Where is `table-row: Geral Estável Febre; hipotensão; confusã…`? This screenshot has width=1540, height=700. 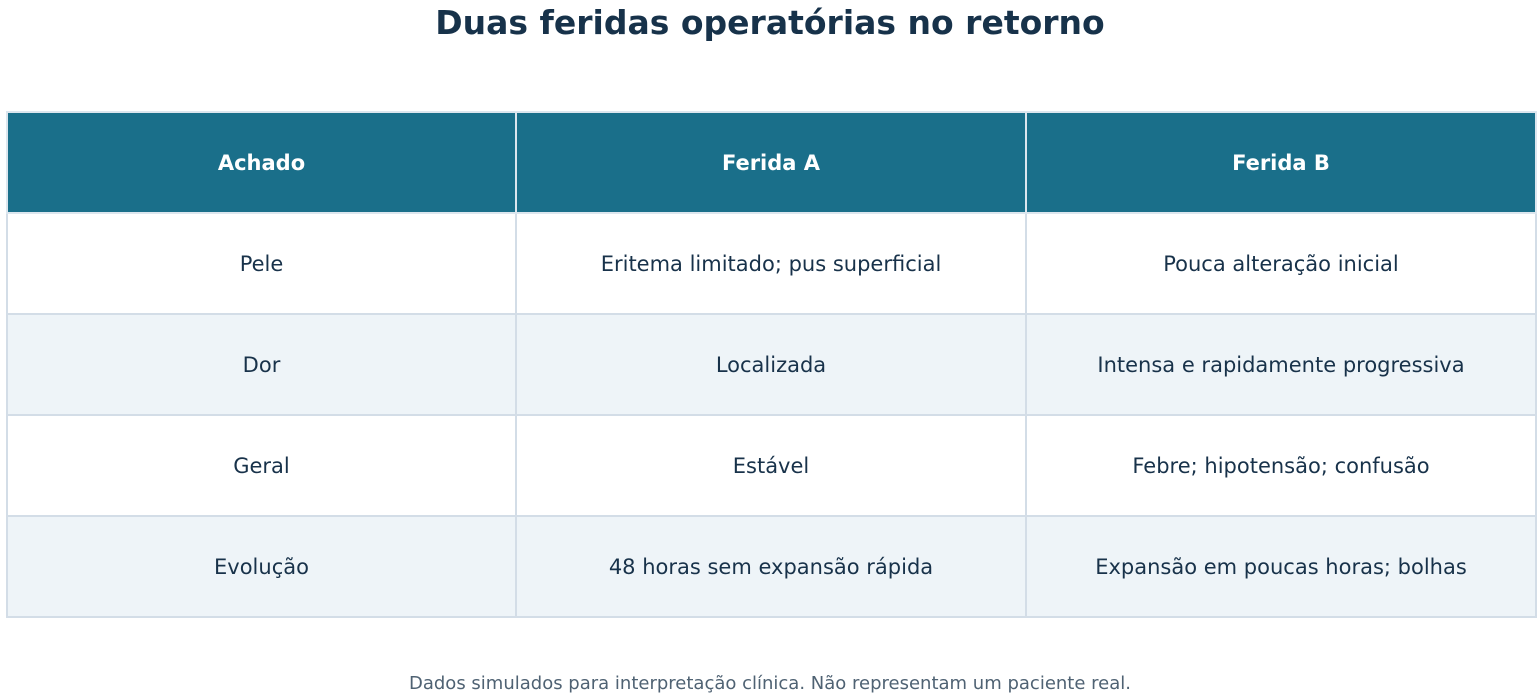
table-row: Geral Estável Febre; hipotensão; confusã… is located at coordinates (771, 465).